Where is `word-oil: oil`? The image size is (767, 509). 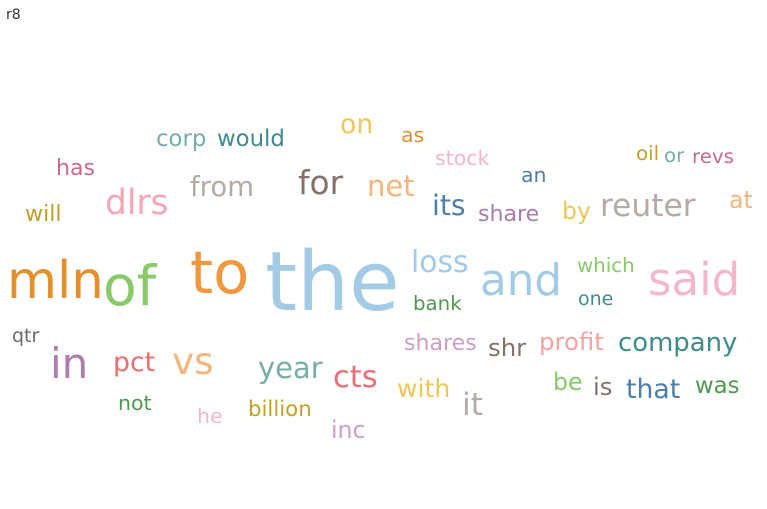
word-oil: oil is located at coordinates (647, 153).